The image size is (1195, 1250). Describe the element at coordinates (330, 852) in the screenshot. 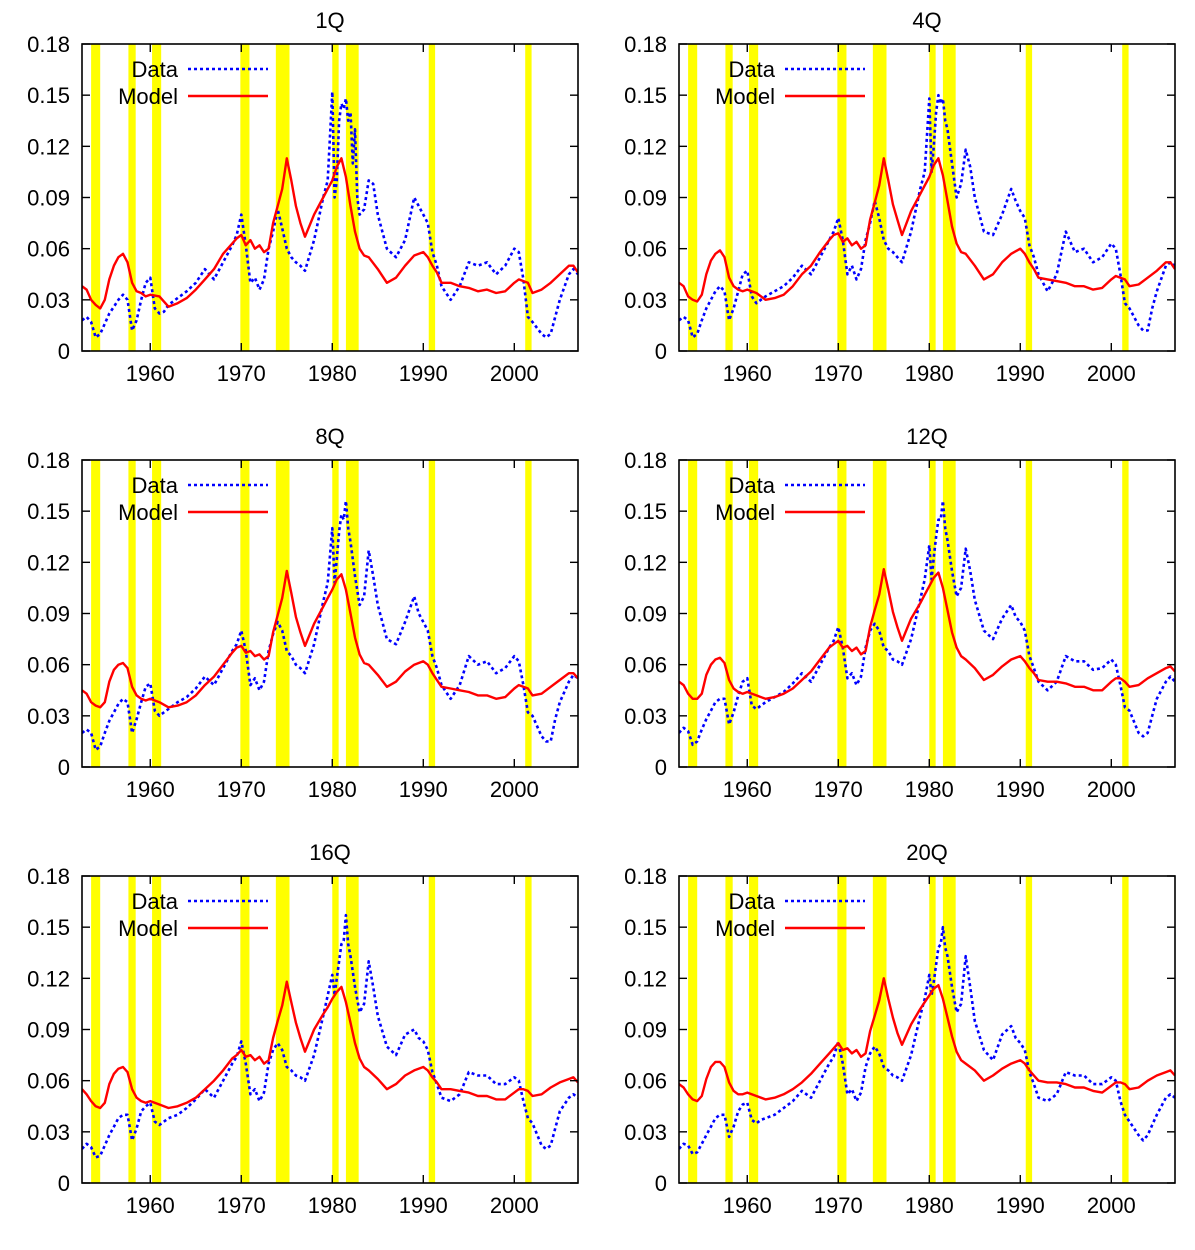

I see `chart-title: 16Q` at that location.